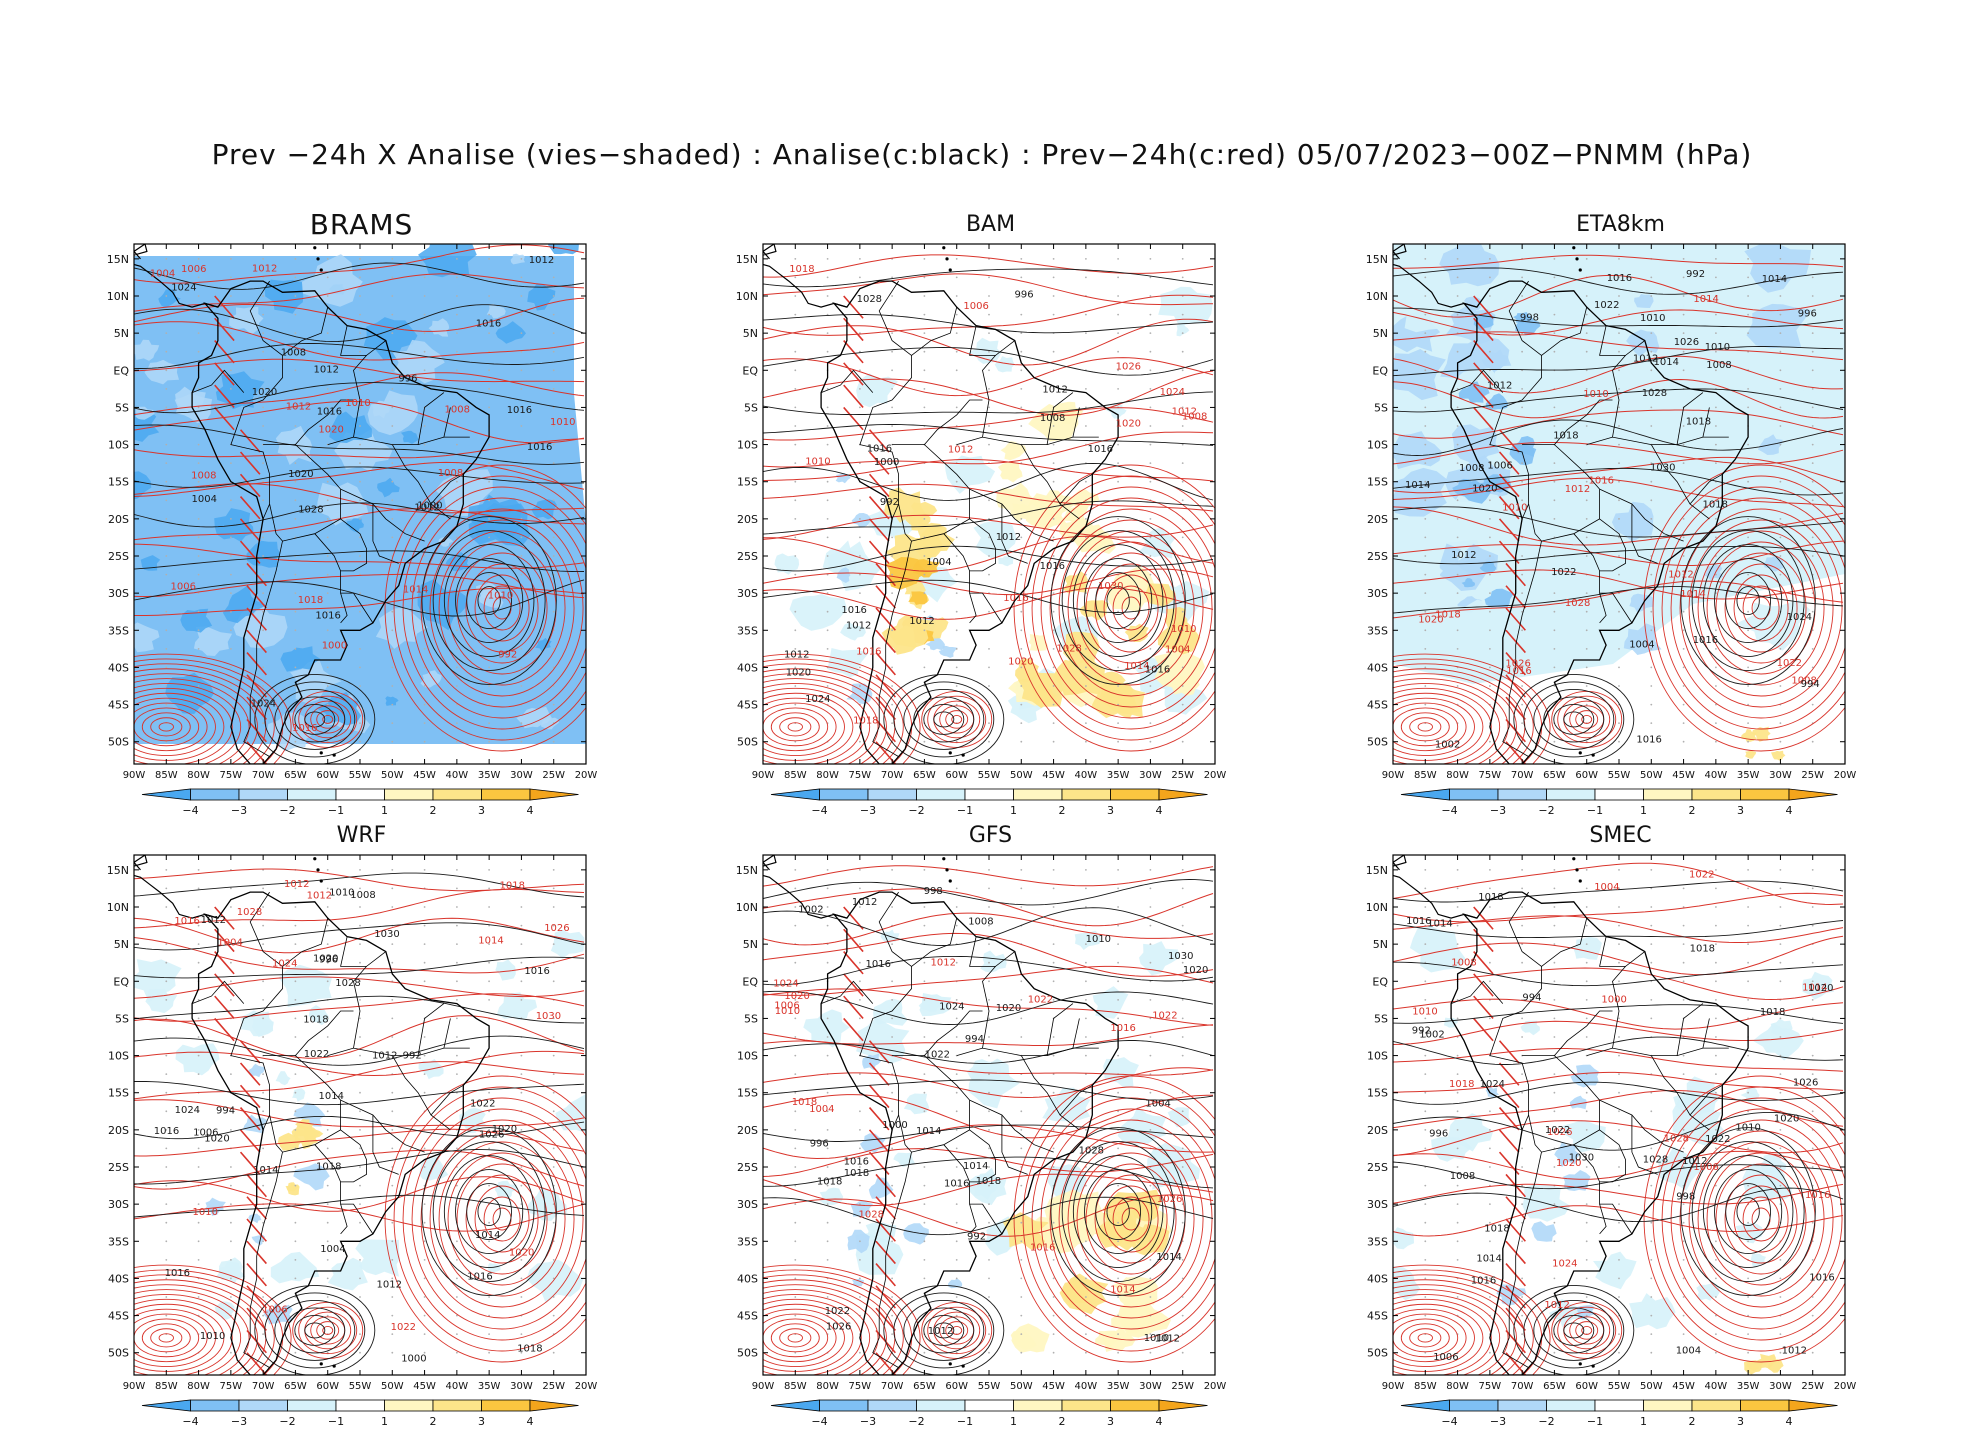 This screenshot has width=1964, height=1436. Describe the element at coordinates (284, 964) in the screenshot. I see `forecast-contour-label: 1024` at that location.